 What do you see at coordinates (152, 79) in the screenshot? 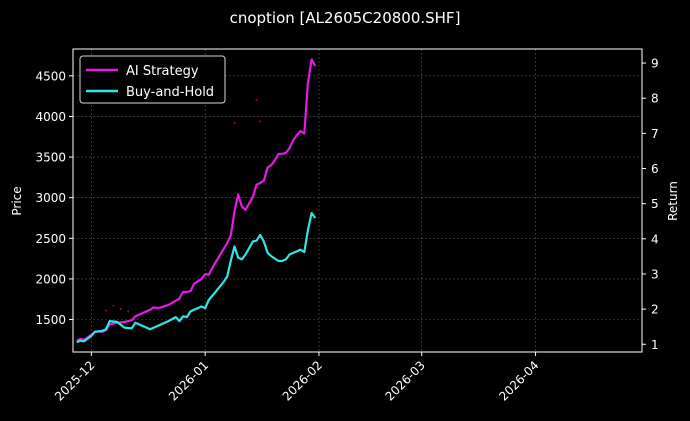
I see `legend: AI Strategy Buy-and-Hold` at bounding box center [152, 79].